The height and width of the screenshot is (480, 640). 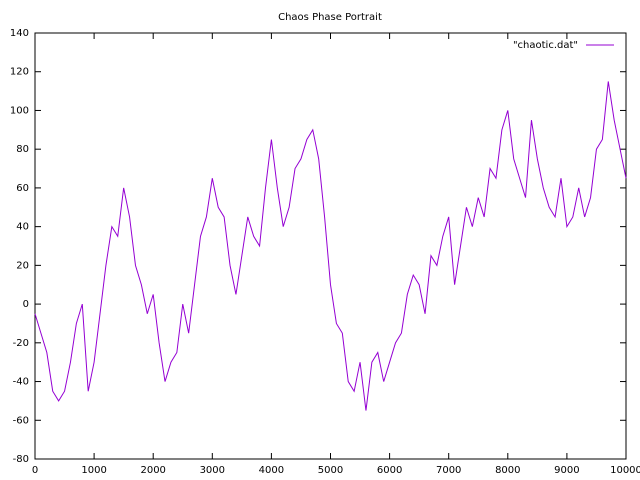 I want to click on x-tick-label: 4000, so click(x=271, y=470).